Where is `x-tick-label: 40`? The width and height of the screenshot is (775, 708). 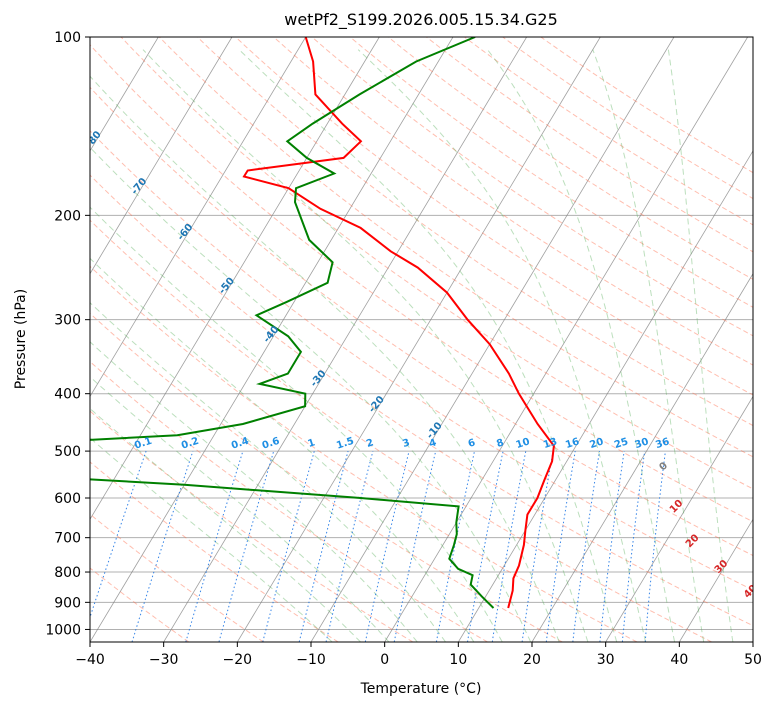
x-tick-label: 40 is located at coordinates (679, 660).